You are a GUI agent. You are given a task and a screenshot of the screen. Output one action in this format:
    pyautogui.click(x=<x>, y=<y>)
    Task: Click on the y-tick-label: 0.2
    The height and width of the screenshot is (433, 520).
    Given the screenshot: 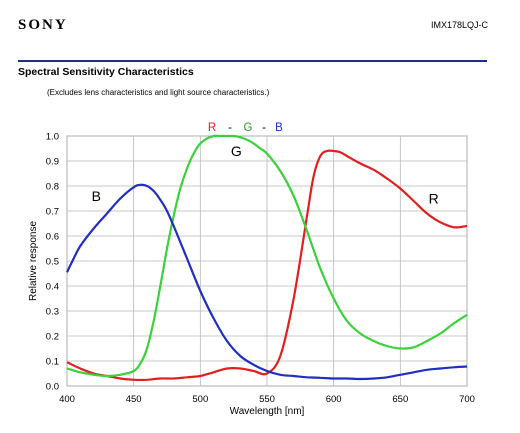 What is the action you would take?
    pyautogui.click(x=52, y=337)
    